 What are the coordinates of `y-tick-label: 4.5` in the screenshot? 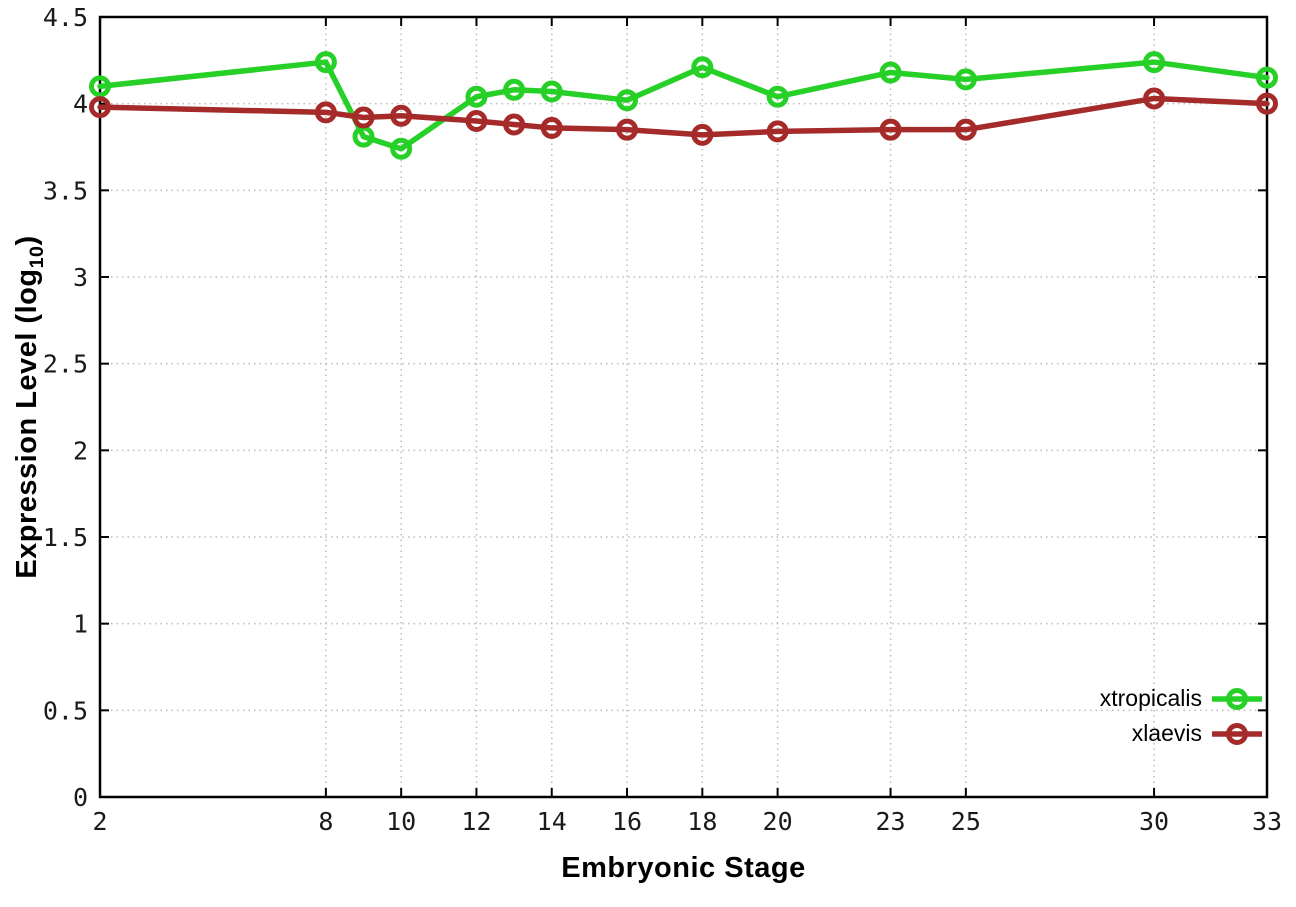 It's located at (65, 17).